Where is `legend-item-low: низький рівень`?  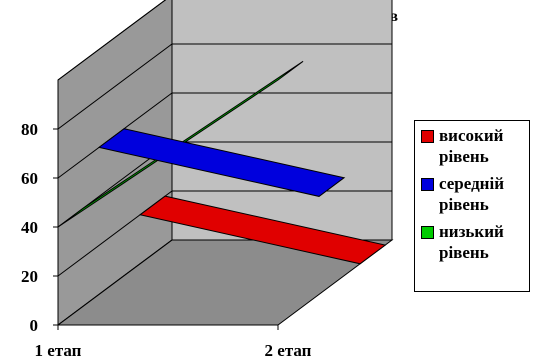 legend-item-low: низький рівень is located at coordinates (475, 242).